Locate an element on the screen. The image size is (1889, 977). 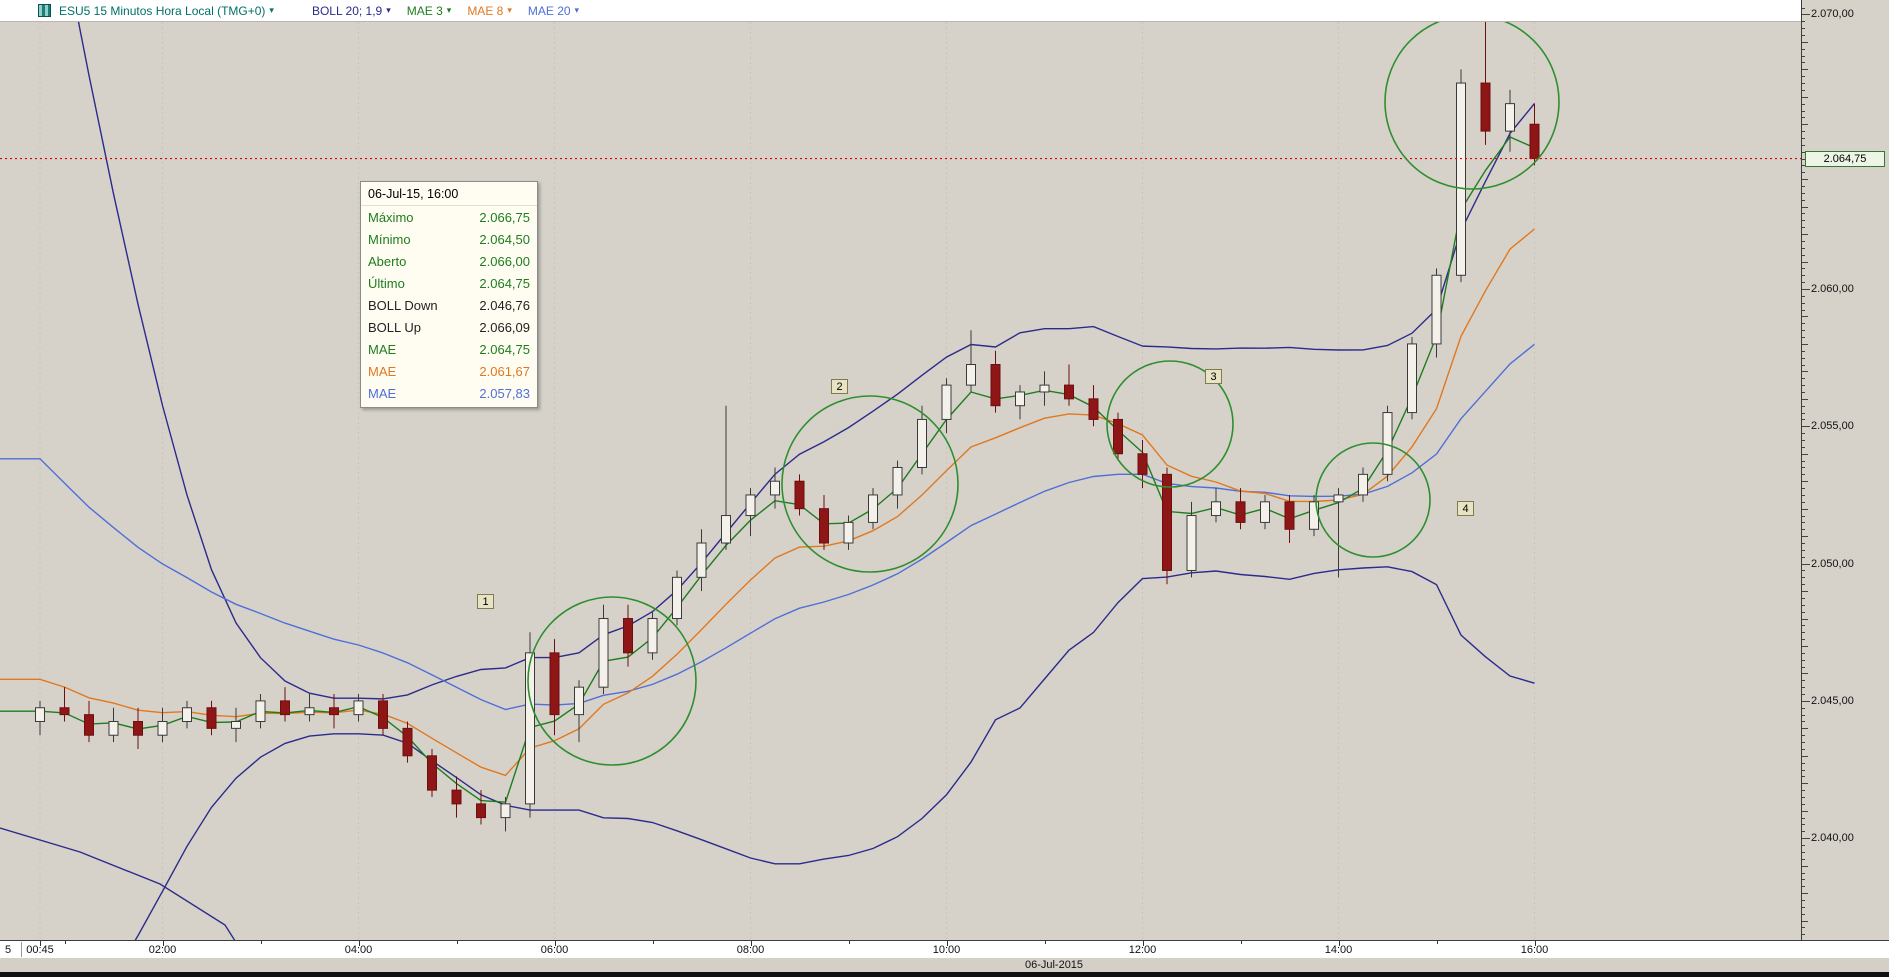
instrument-selector: ESU5 15 Minutos Hora Local (TMG+0) ▾ is located at coordinates (166, 11).